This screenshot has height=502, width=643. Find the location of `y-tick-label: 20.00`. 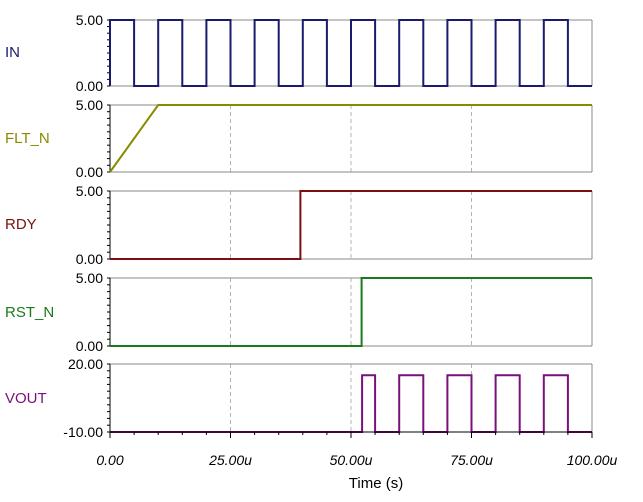

y-tick-label: 20.00 is located at coordinates (85, 364).